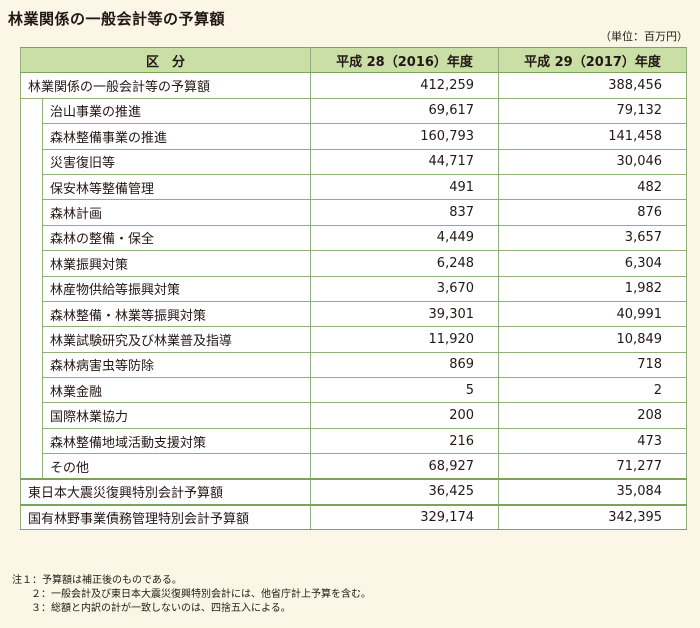  What do you see at coordinates (405, 390) in the screenshot?
I see `row-value-2016: 5` at bounding box center [405, 390].